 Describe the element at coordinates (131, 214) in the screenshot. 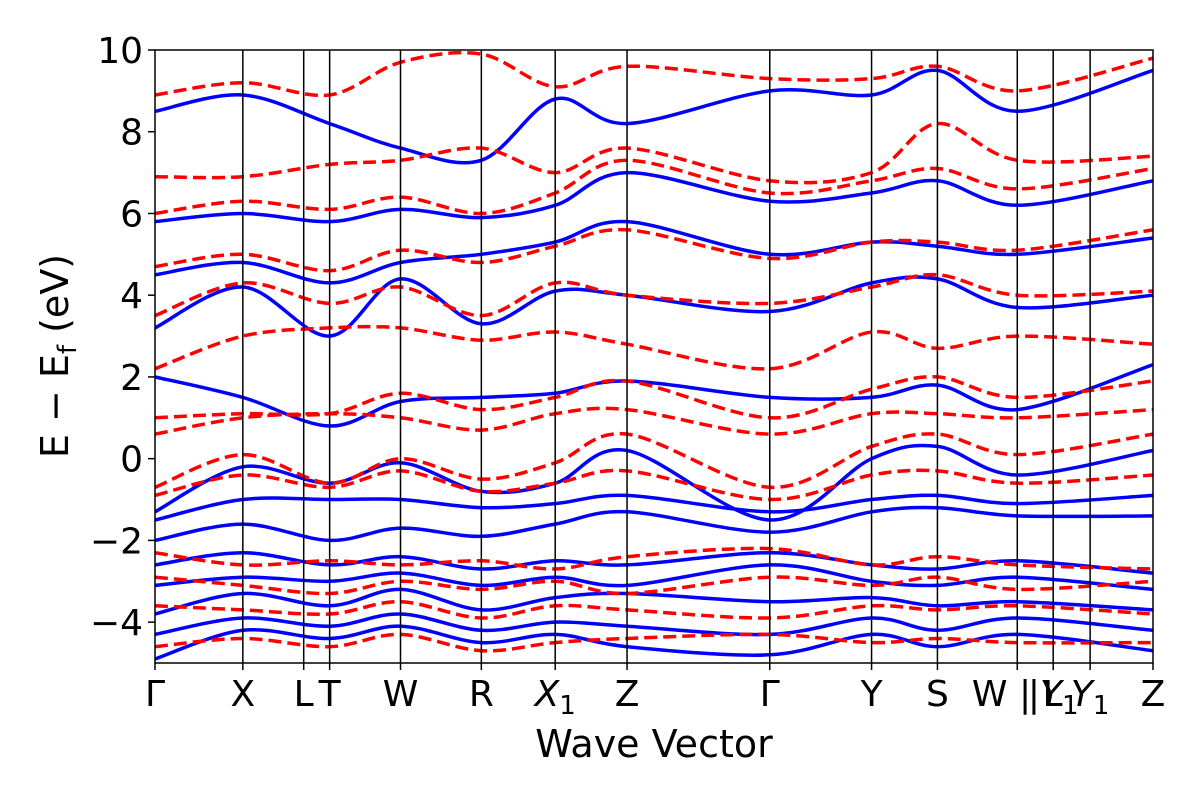

I see `y-tick-label: 6` at that location.